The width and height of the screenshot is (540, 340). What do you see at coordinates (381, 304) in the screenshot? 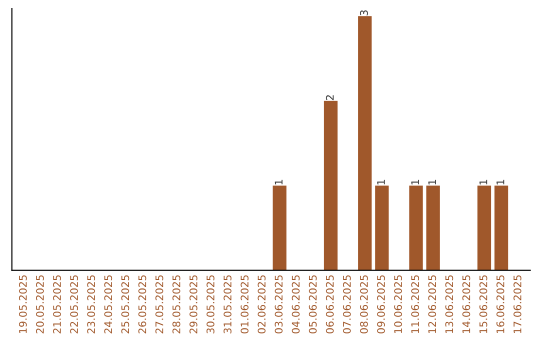
I see `x-tick-label: 09.06.2025` at bounding box center [381, 304].